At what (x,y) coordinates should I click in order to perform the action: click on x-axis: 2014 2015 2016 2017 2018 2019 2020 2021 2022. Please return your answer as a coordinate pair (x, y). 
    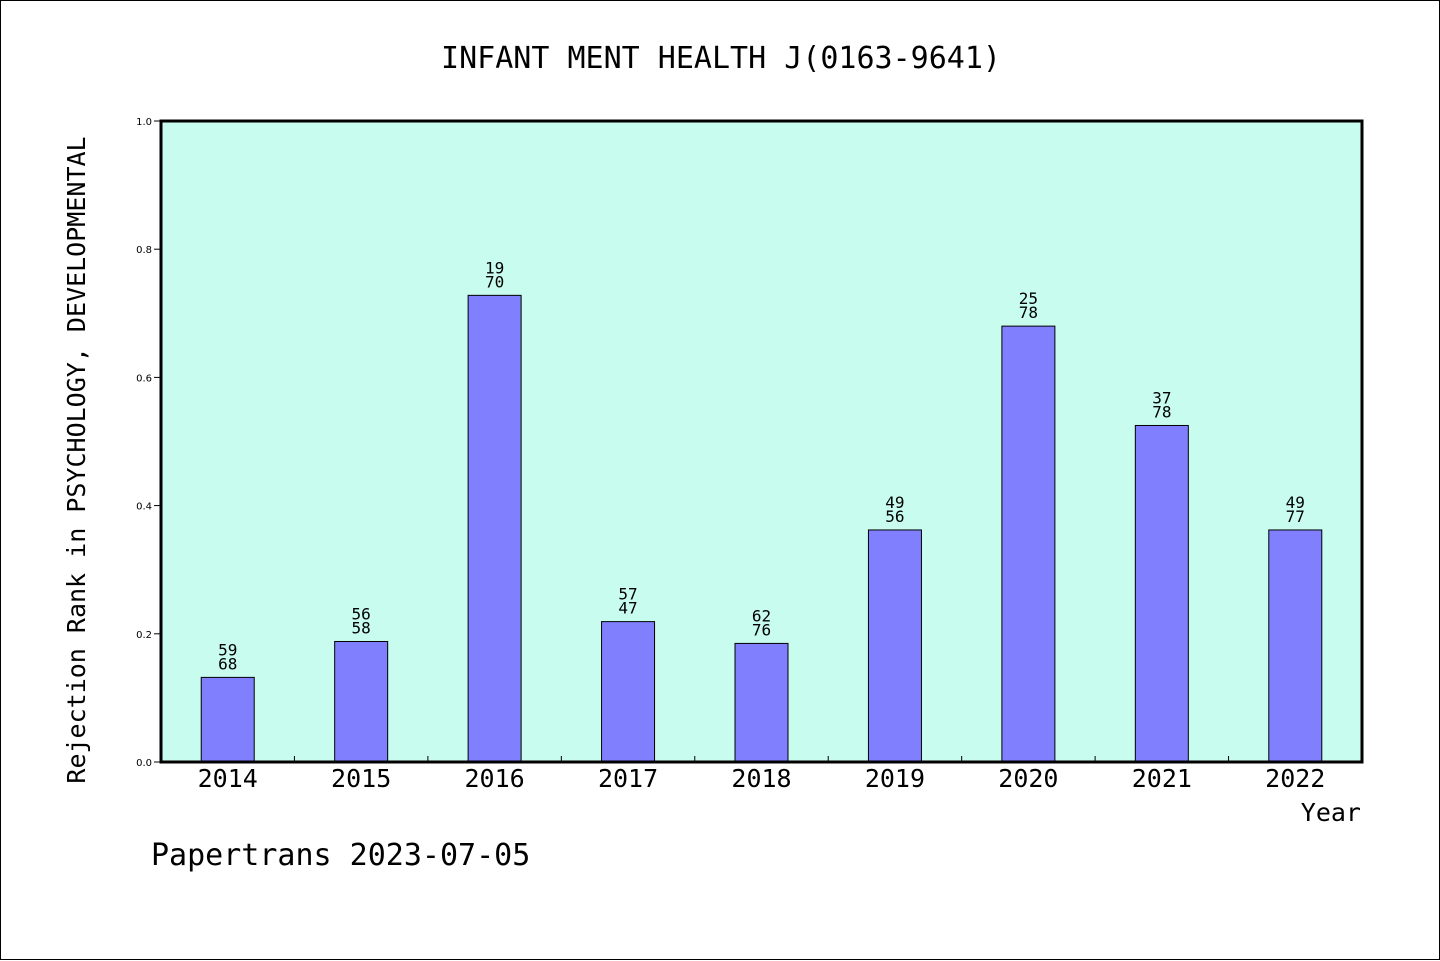
    Looking at the image, I should click on (761, 774).